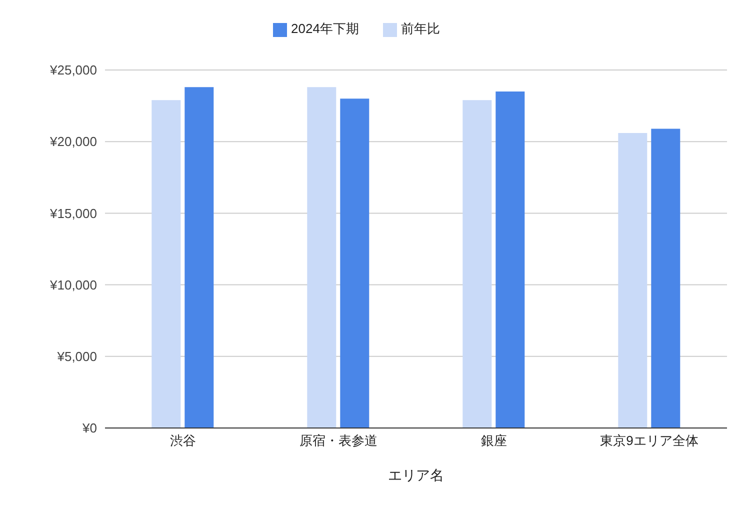 This screenshot has height=528, width=755. I want to click on legend-label: 2024年下期, so click(325, 28).